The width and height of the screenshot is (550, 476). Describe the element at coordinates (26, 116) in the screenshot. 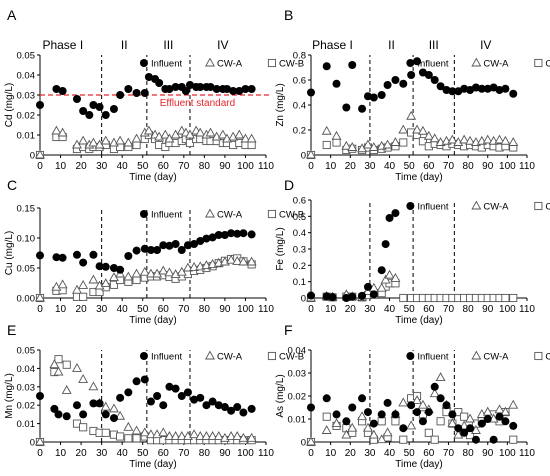

I see `y-tick-label: 0.02` at that location.